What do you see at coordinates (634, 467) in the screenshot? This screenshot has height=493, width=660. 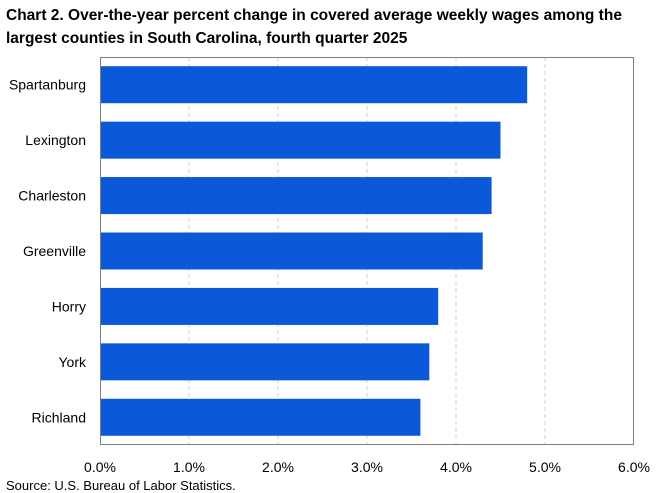 I see `x-tick-label: 6.0%` at bounding box center [634, 467].